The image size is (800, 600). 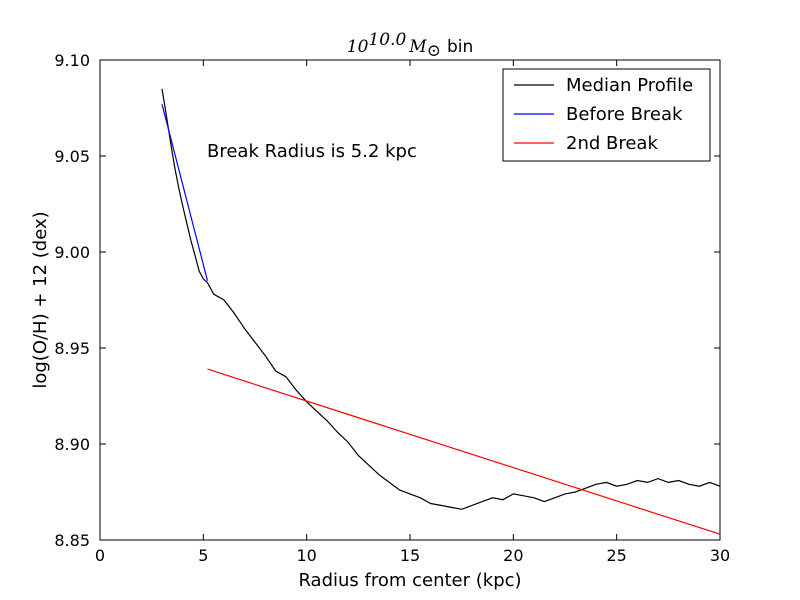 I want to click on legend-label-before-break: Before Break, so click(x=624, y=114).